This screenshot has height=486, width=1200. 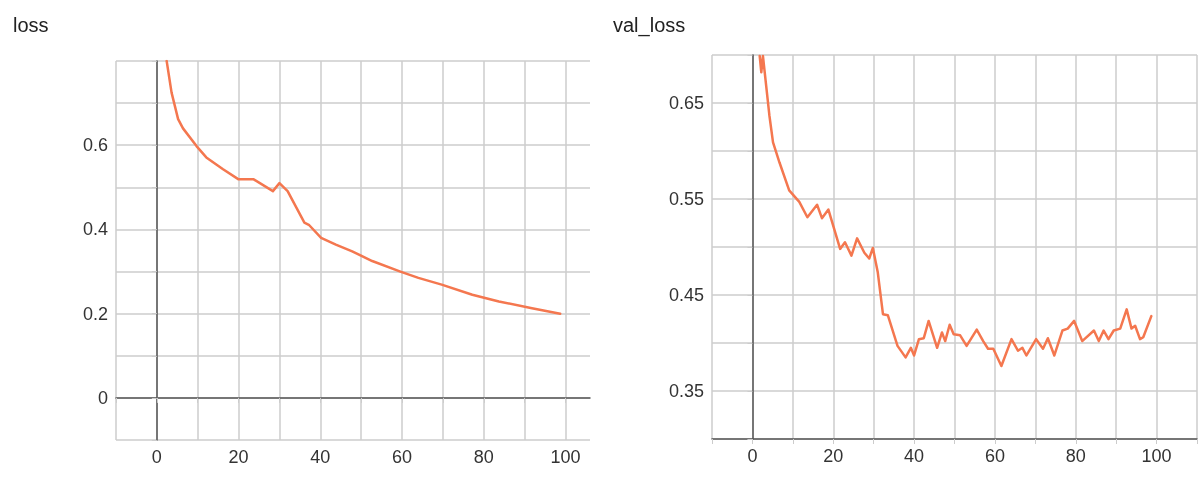 I want to click on chart-title: val_loss, so click(x=649, y=25).